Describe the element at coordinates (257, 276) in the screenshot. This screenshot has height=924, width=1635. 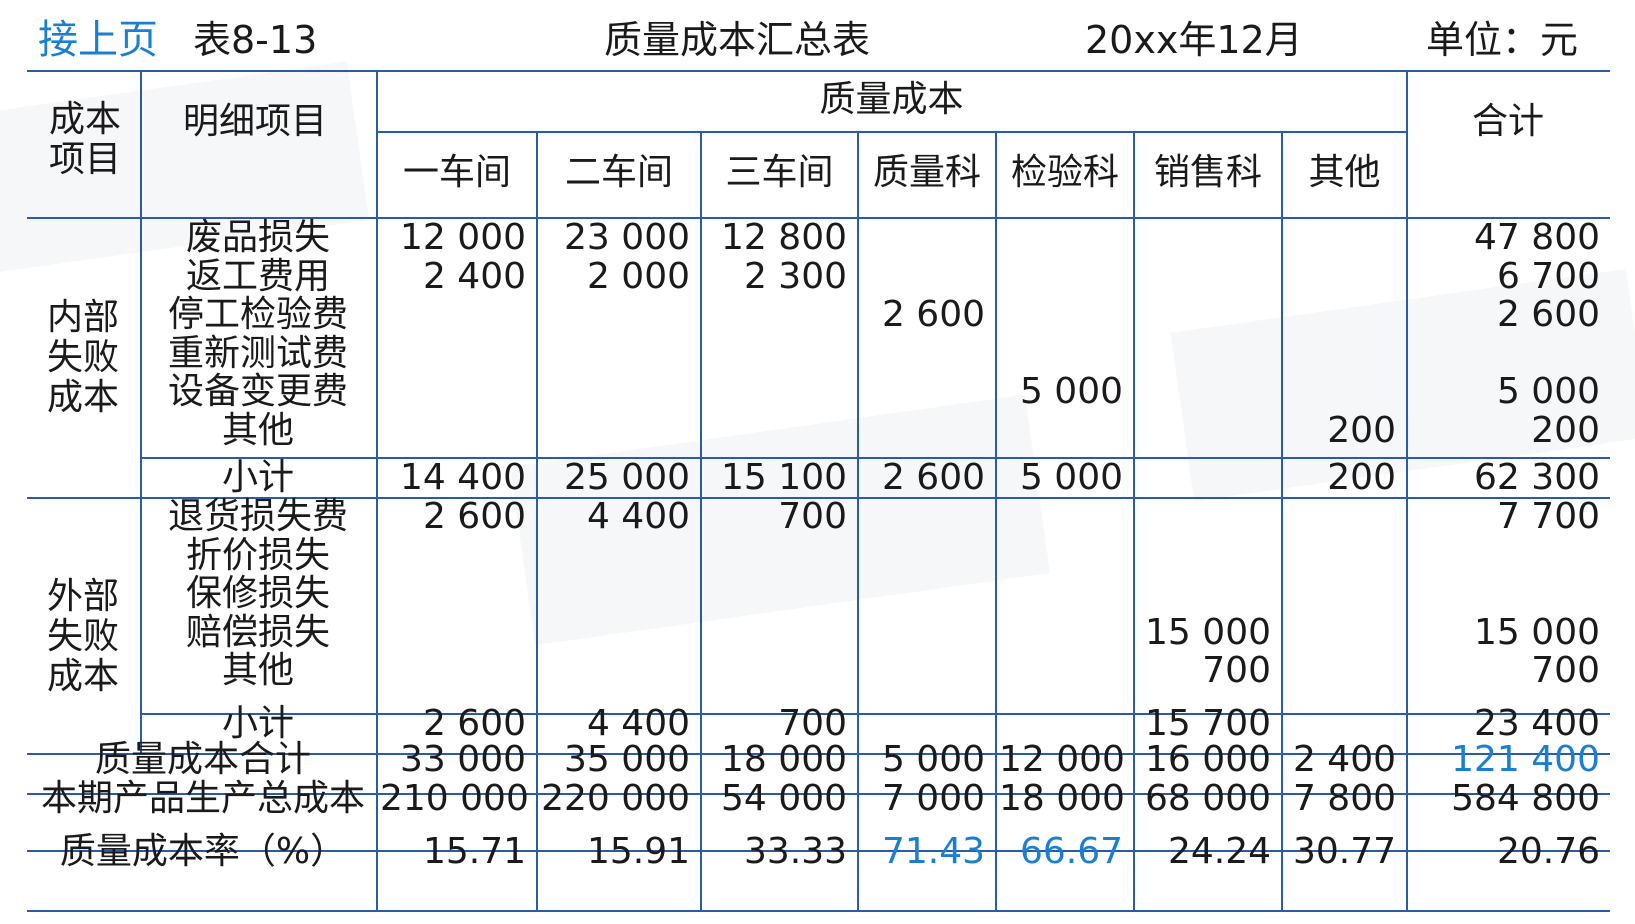
I see `row-label: 返工费用` at that location.